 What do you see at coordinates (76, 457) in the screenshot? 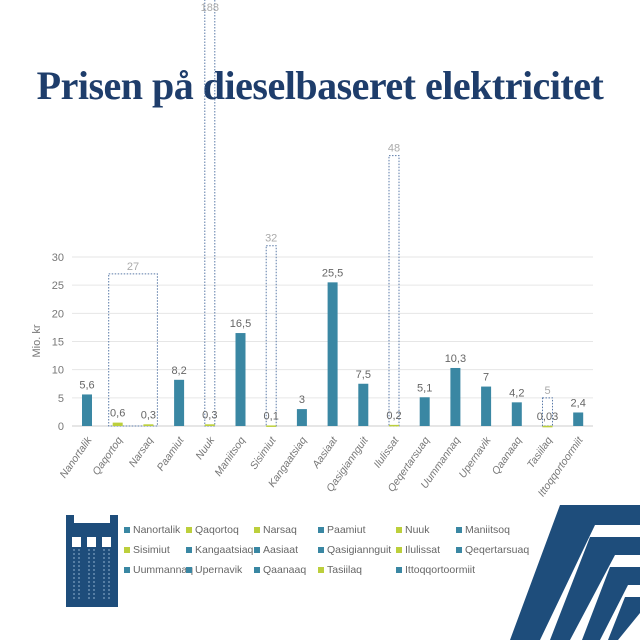
I see `x-tick-label: Nanortalik` at bounding box center [76, 457].